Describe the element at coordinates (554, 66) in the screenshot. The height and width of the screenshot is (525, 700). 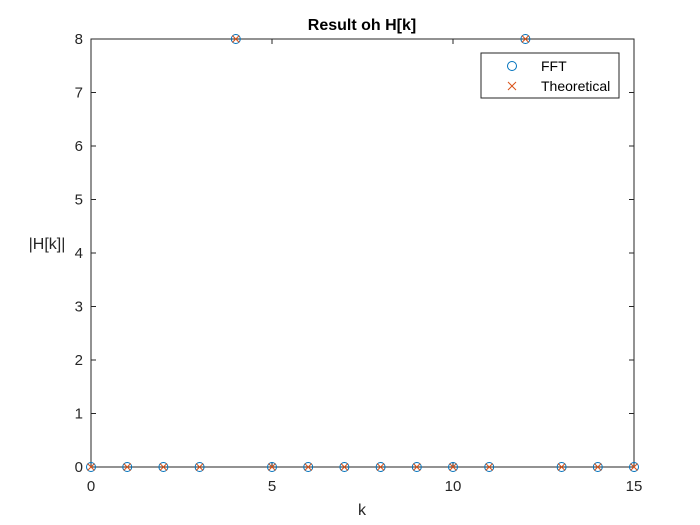
I see `legend-fft-label: FFT` at that location.